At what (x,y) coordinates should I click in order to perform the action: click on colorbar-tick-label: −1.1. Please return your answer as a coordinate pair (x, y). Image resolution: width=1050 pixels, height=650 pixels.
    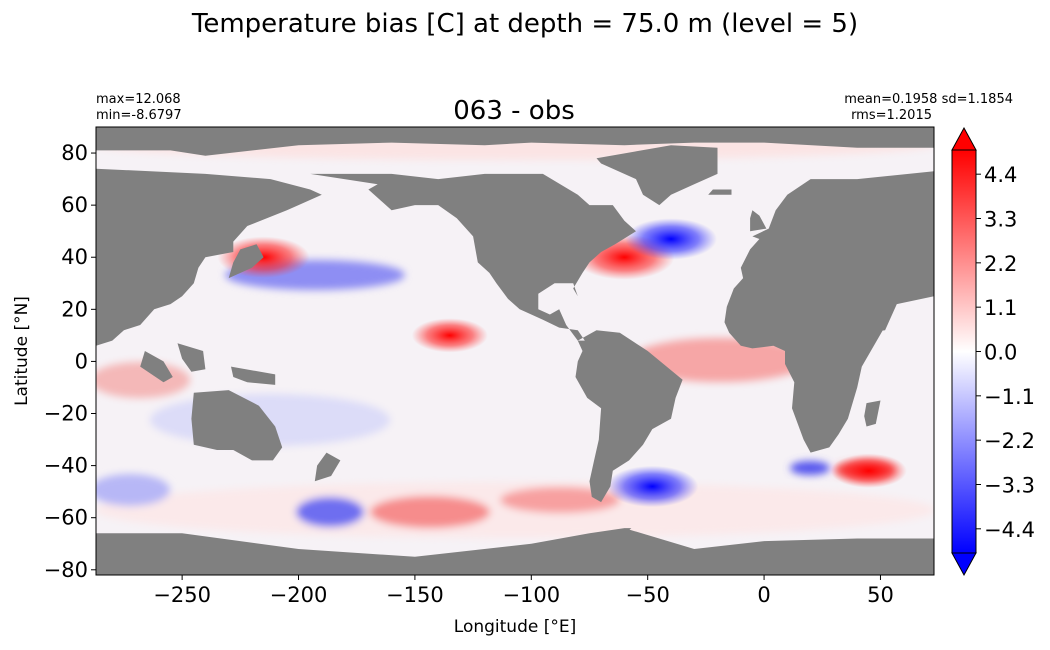
    Looking at the image, I should click on (1009, 397).